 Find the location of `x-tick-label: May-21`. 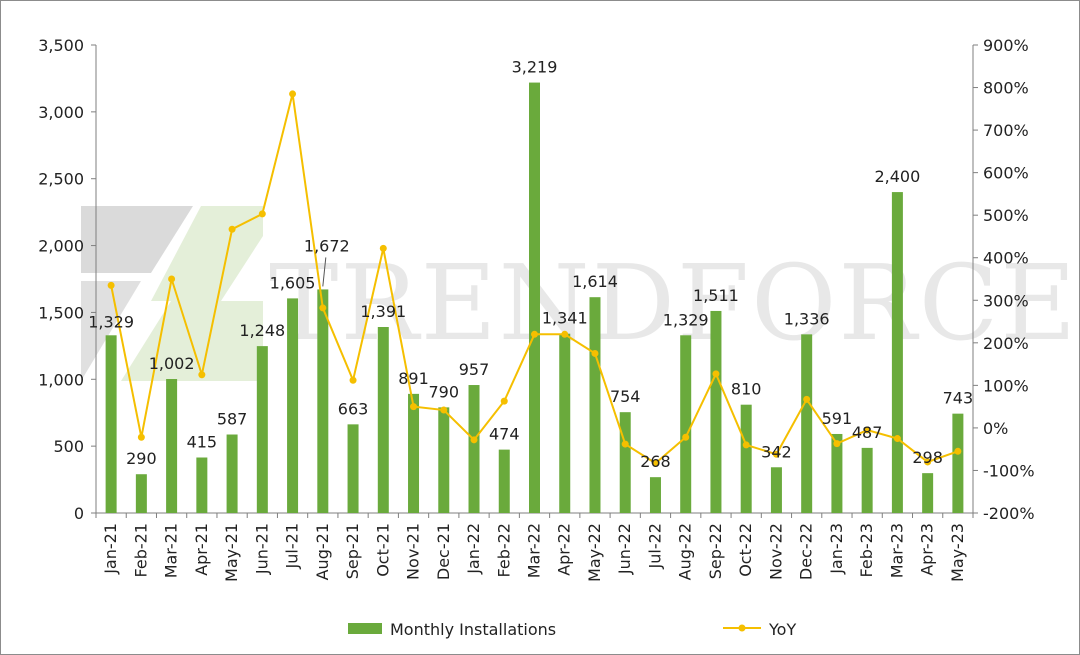

x-tick-label: May-21 is located at coordinates (231, 552).